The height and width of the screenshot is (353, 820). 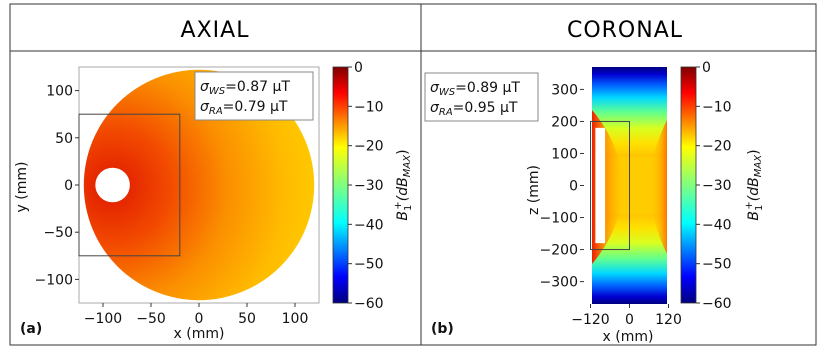 I want to click on axial-y-tick-label: −100, so click(x=54, y=280).